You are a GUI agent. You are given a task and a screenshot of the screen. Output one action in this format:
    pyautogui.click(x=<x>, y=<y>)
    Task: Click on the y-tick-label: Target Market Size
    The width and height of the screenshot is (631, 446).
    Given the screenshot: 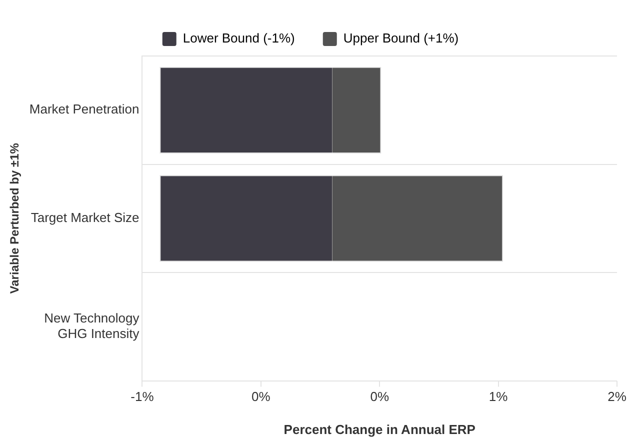 What is the action you would take?
    pyautogui.click(x=85, y=217)
    